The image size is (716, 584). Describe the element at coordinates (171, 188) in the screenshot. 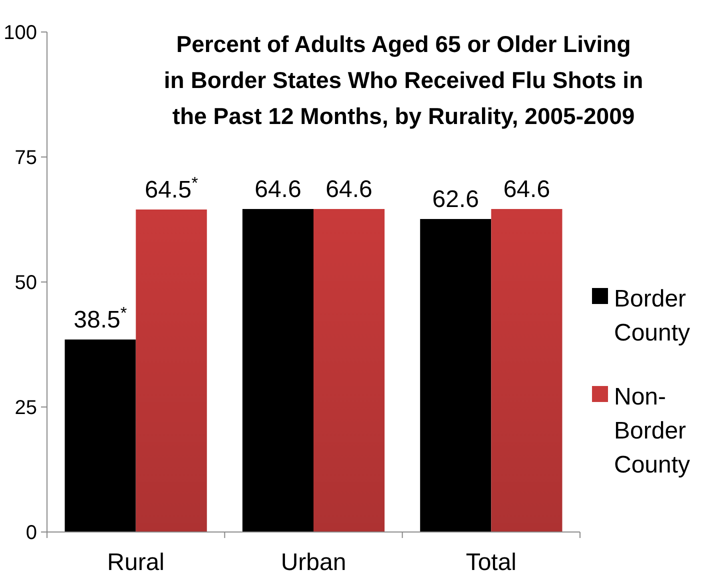

I see `data-label: 64.5$^{*}$` at that location.